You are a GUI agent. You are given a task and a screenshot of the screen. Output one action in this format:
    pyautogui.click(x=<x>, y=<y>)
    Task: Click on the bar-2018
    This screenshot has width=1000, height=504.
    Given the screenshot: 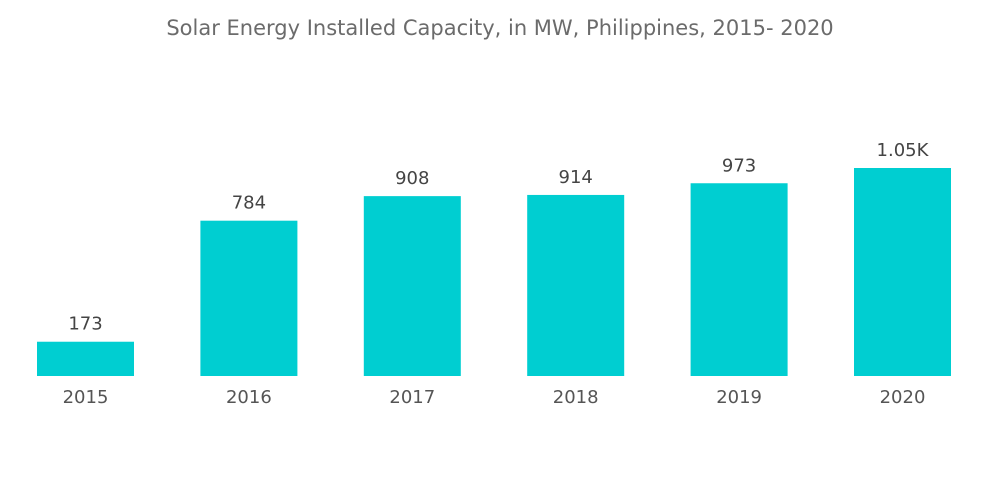 What is the action you would take?
    pyautogui.click(x=576, y=285)
    